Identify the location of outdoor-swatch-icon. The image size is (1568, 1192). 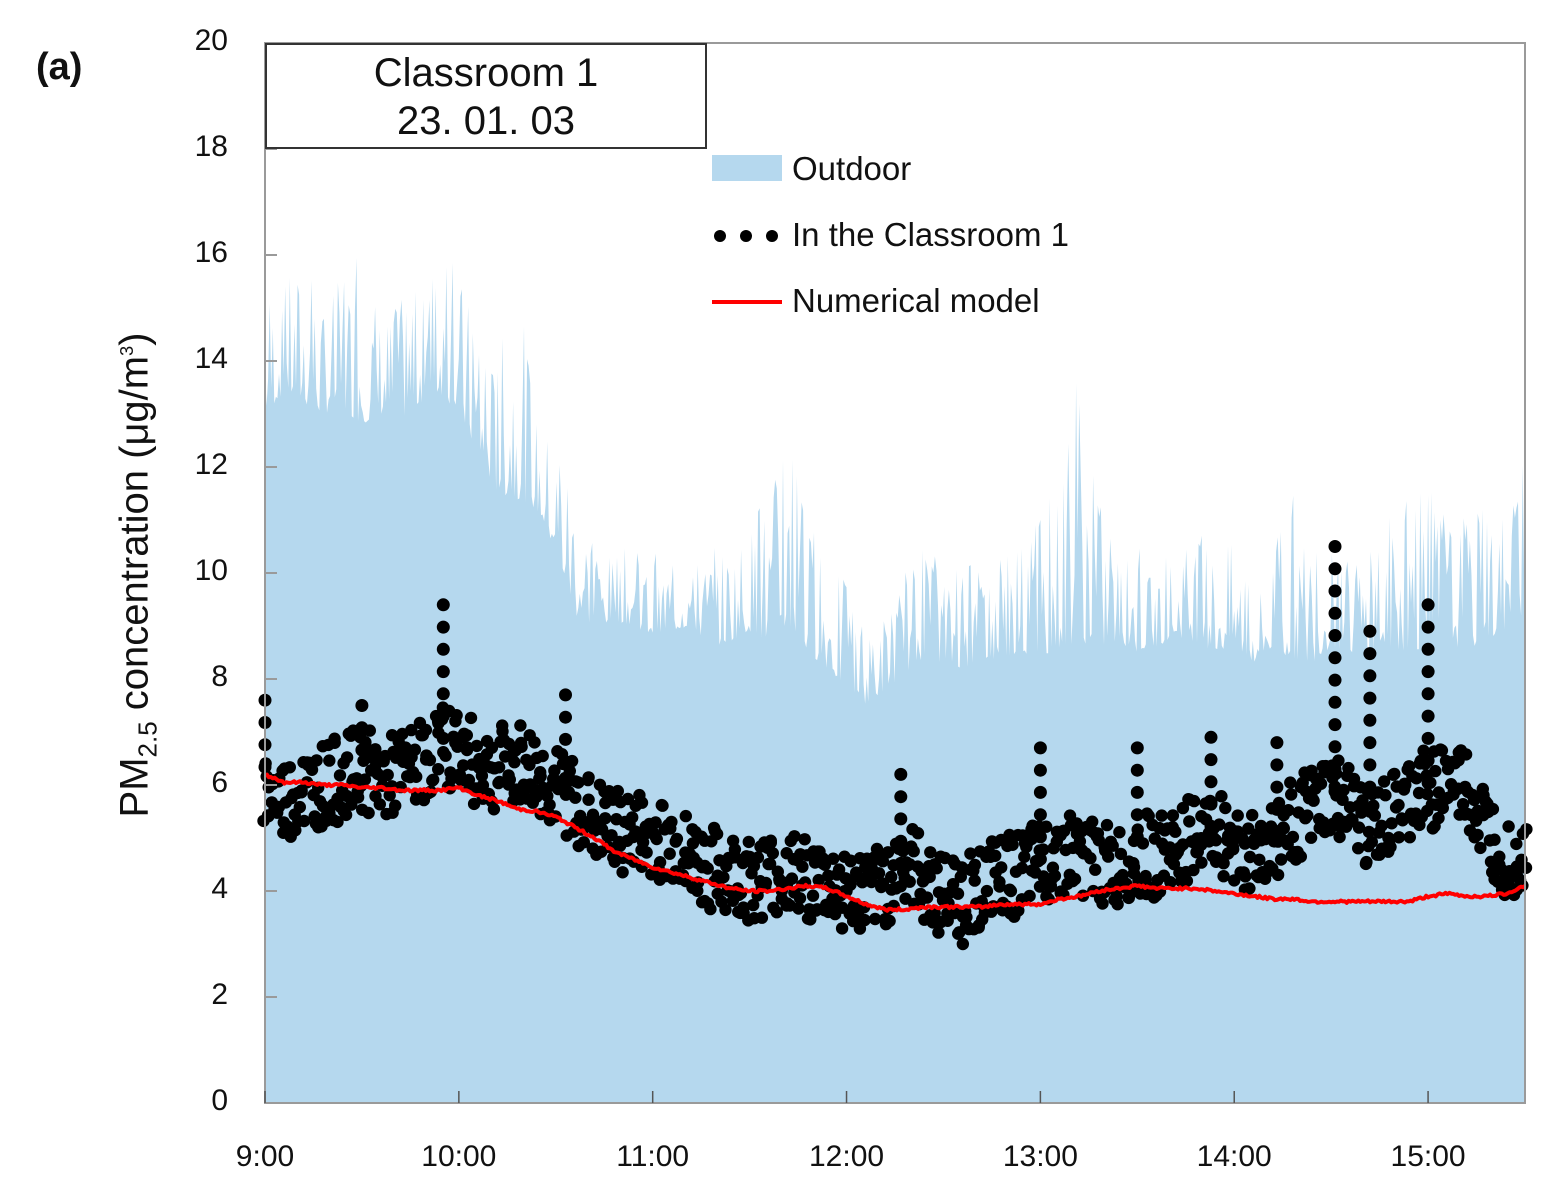
(747, 168).